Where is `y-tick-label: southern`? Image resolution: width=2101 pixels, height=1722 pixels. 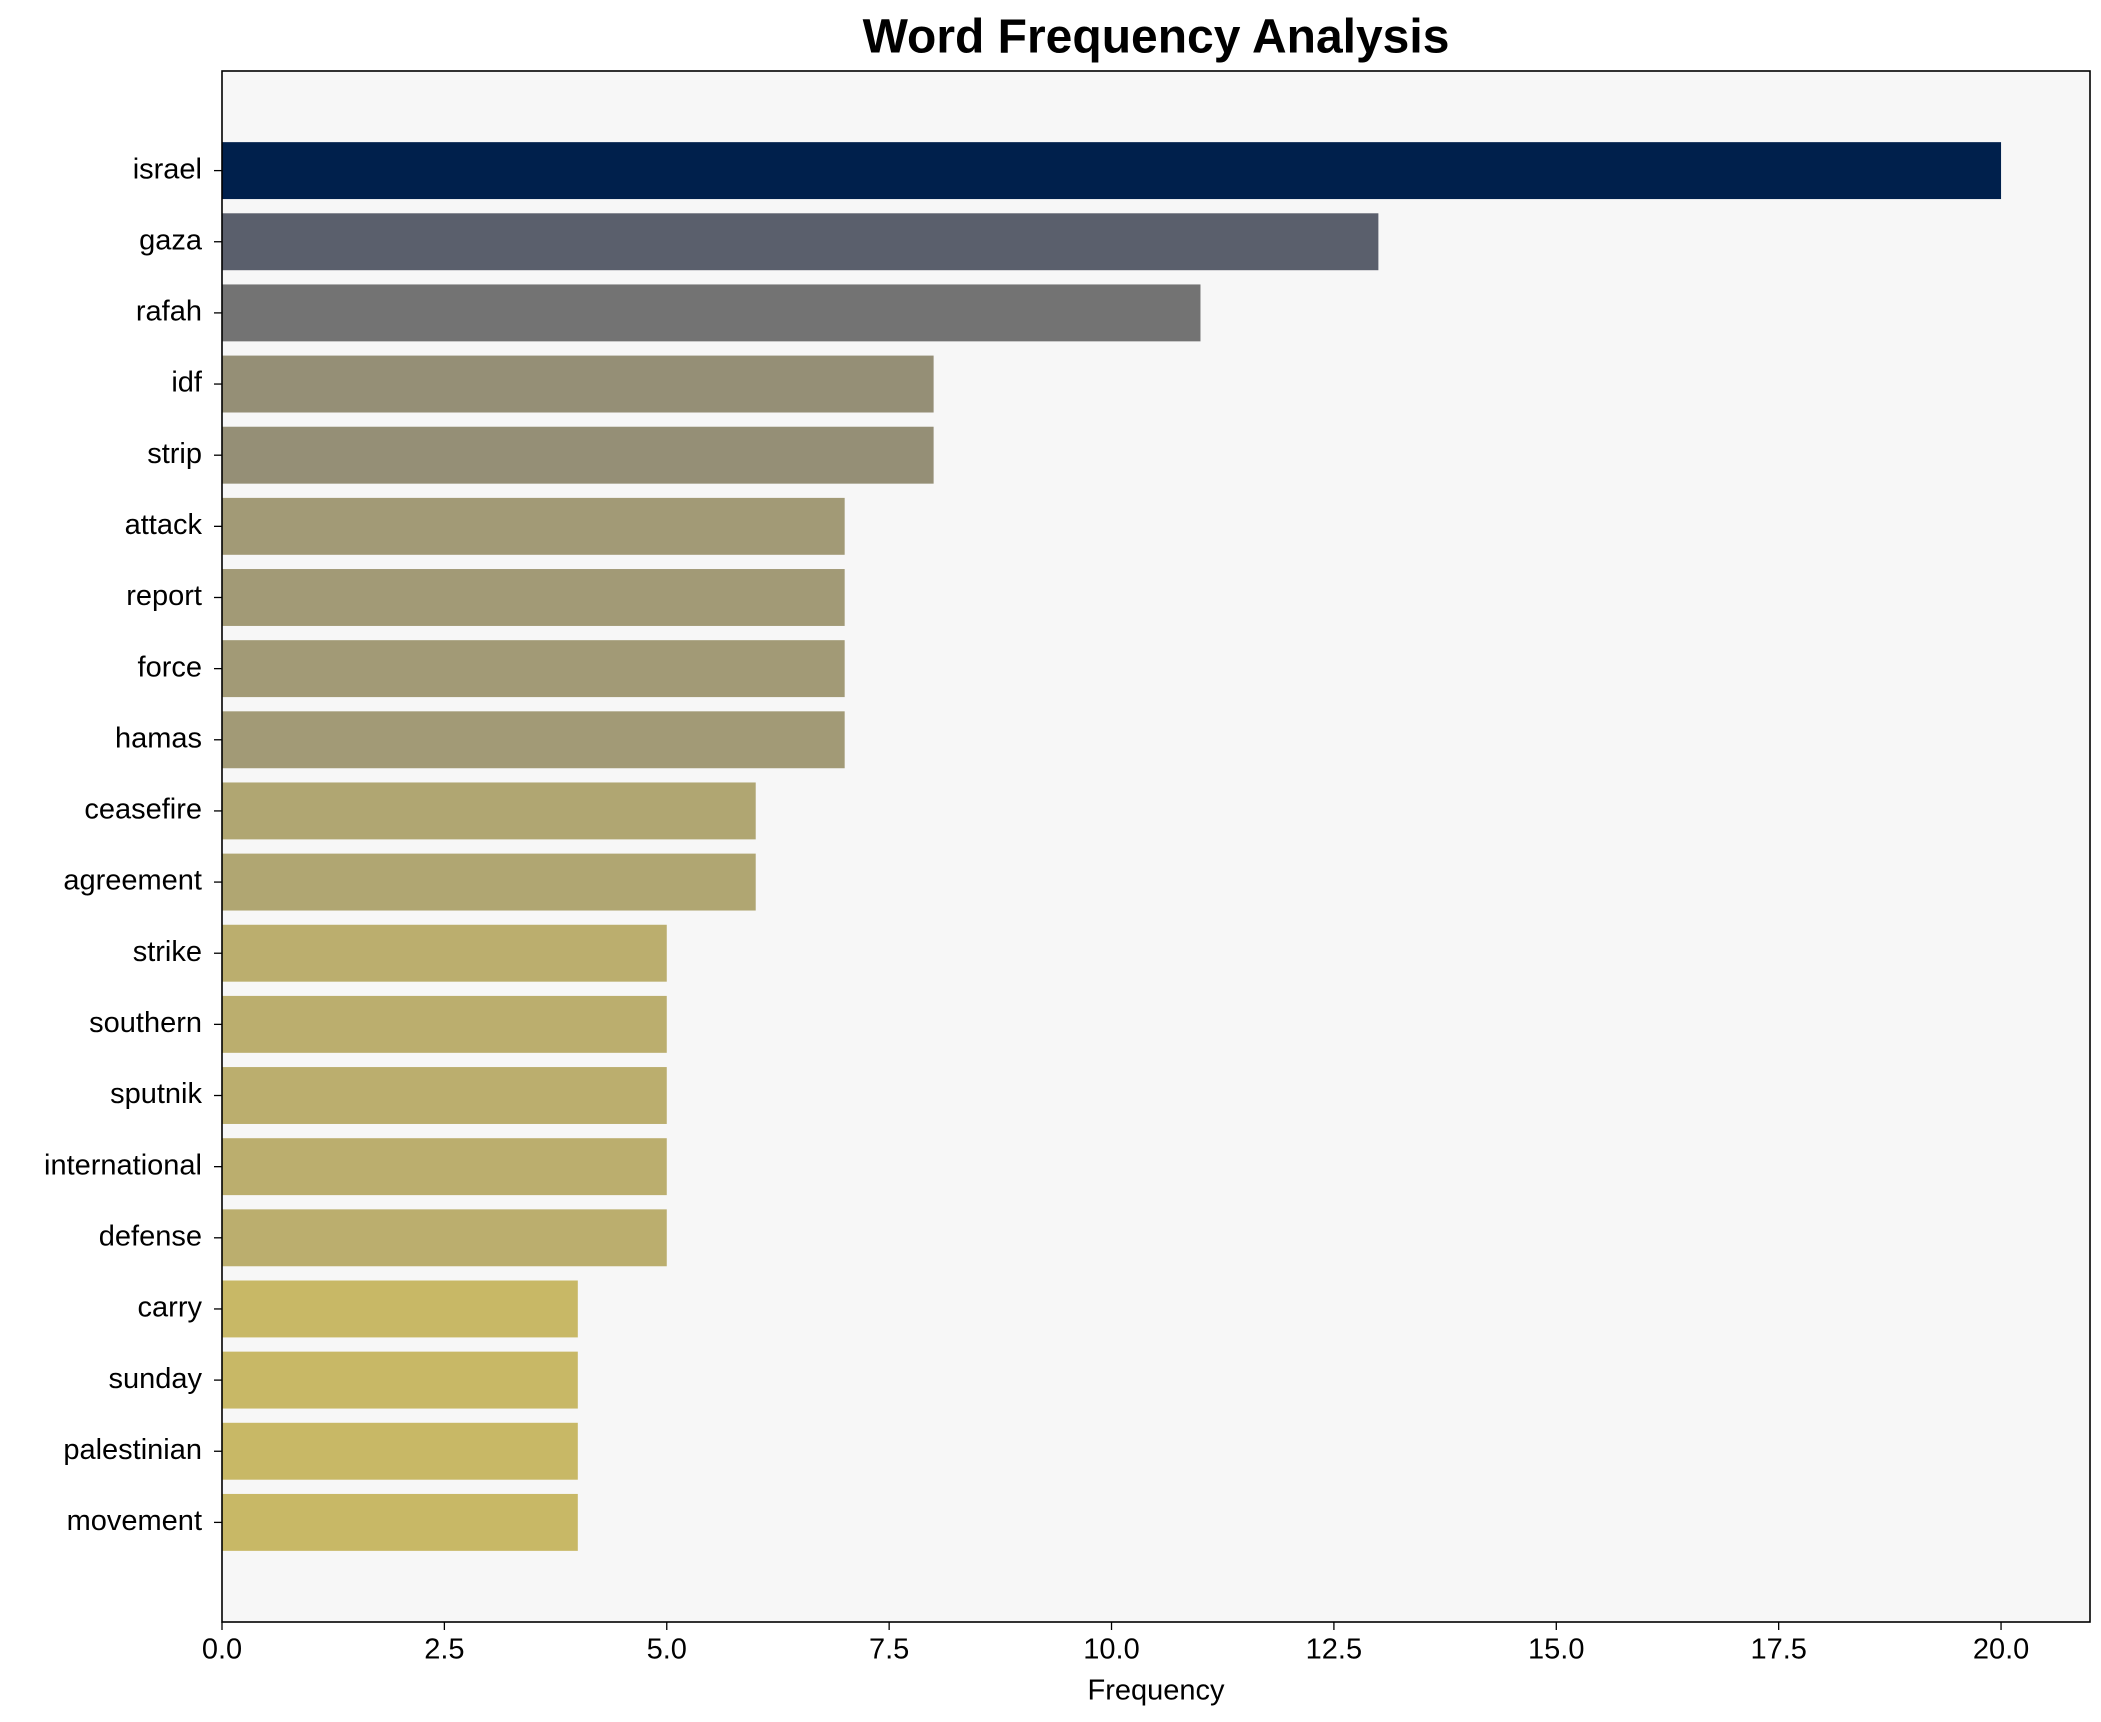 y-tick-label: southern is located at coordinates (145, 1023).